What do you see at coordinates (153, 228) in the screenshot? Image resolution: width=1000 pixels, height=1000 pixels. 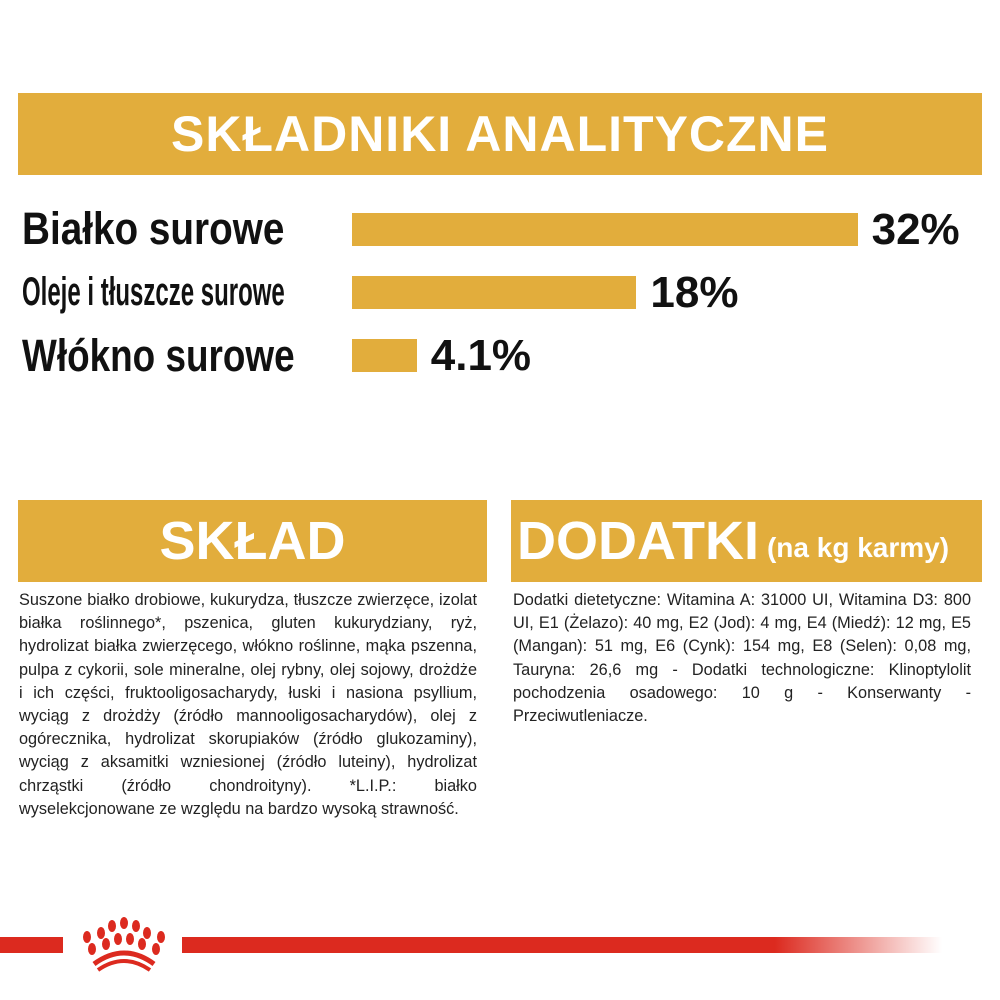 I see `category-label: Białko surowe` at bounding box center [153, 228].